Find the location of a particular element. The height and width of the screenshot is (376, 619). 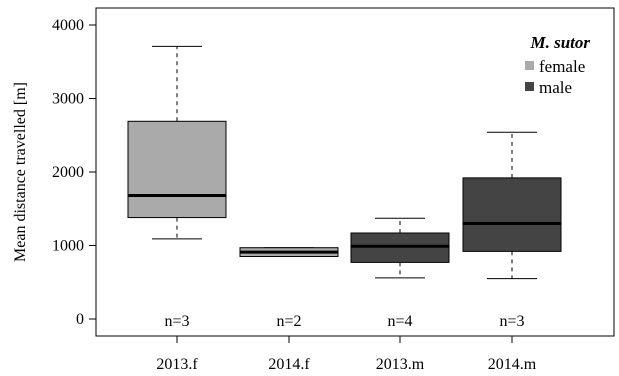

legend: M. sutor female male is located at coordinates (557, 65).